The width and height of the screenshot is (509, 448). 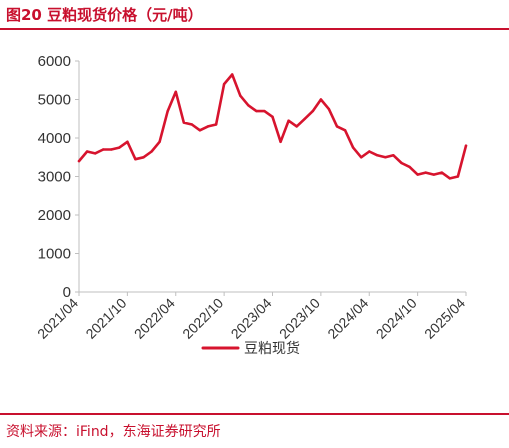 I want to click on y-tick-label: 2000, so click(x=54, y=215).